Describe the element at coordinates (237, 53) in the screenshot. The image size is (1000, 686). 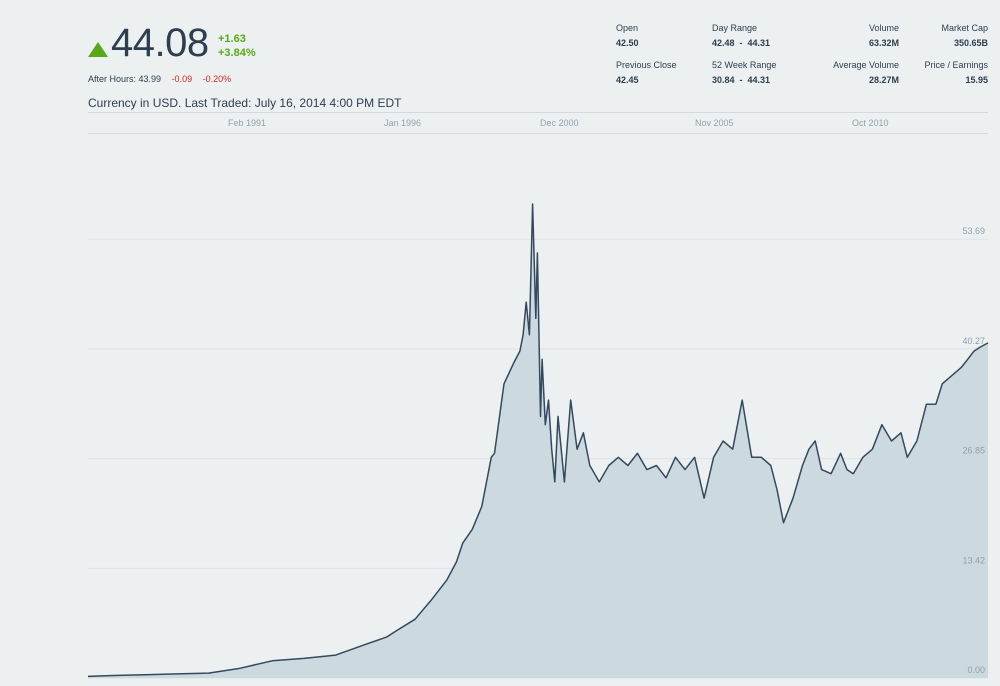
I see `price-change-percent: +3.84%` at that location.